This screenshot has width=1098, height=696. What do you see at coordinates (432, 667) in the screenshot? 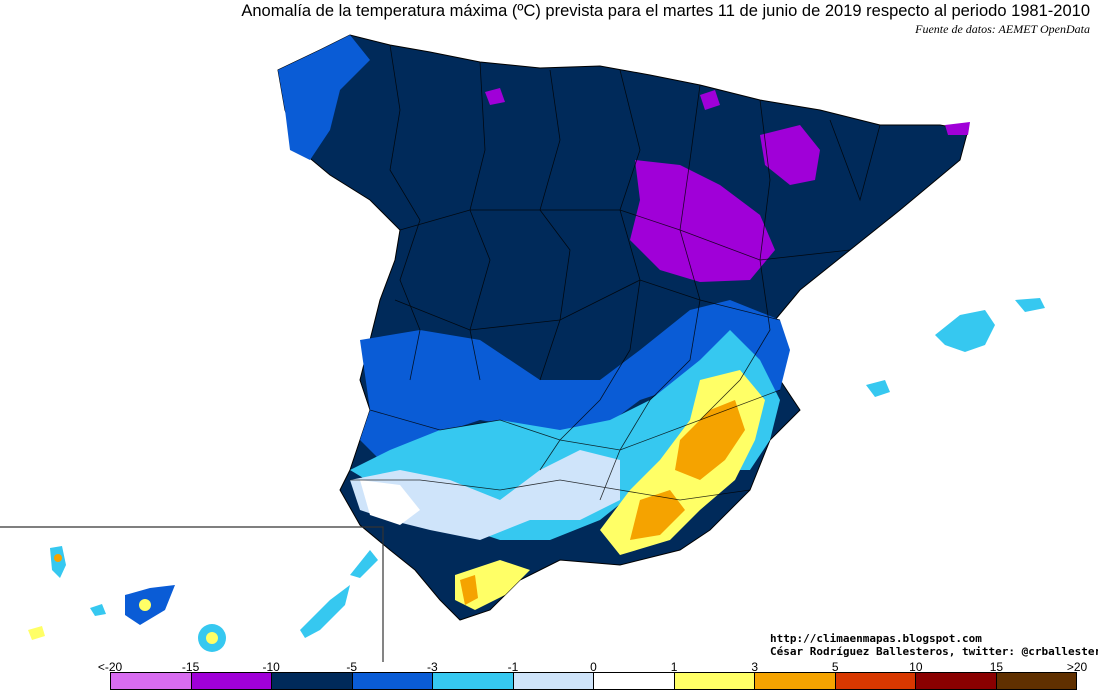
I see `legend-tick-label: -3` at bounding box center [432, 667].